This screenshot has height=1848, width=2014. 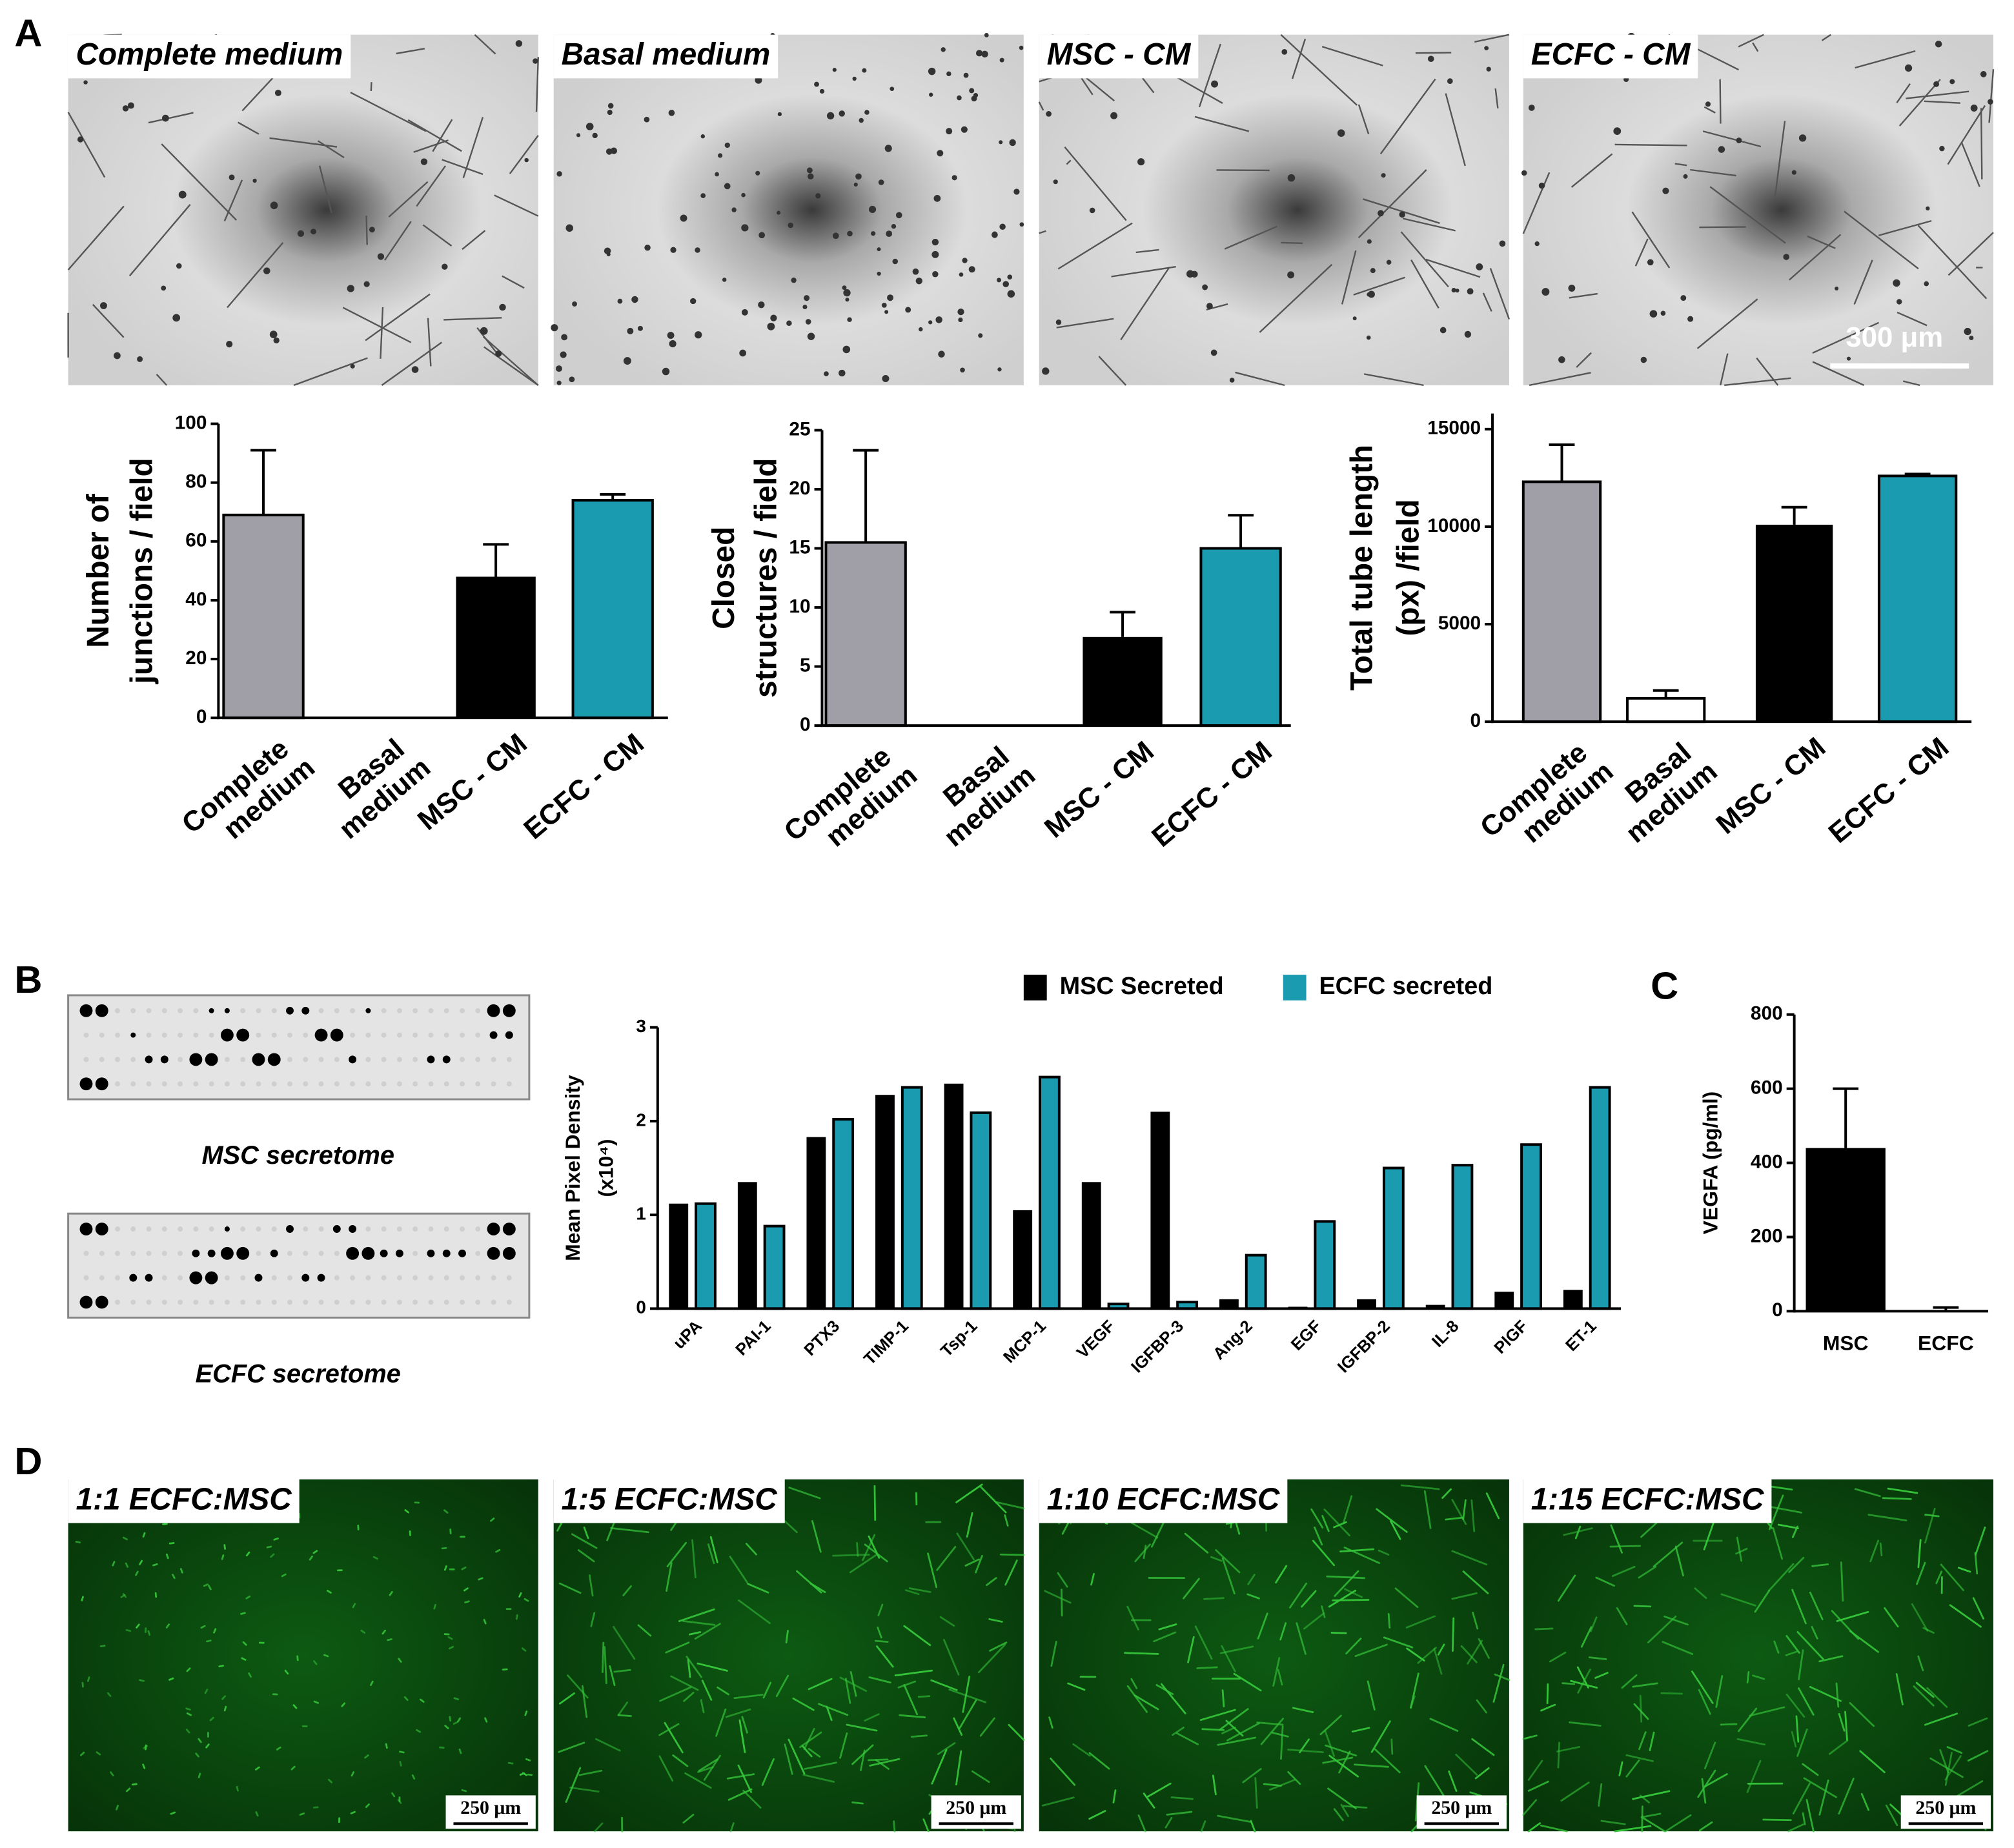 I want to click on legend-label: ECFC secreted, so click(x=1405, y=986).